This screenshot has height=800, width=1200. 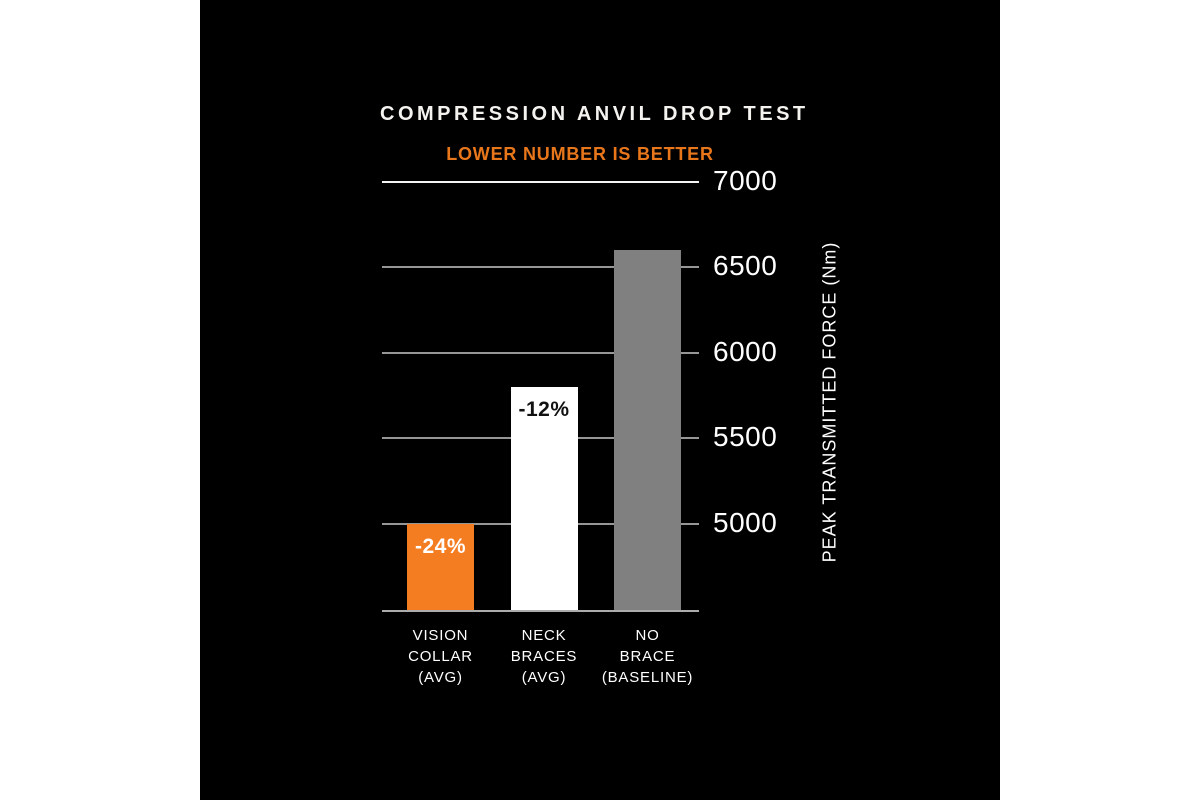 I want to click on y-tick-label-6000: 6000, so click(x=745, y=351).